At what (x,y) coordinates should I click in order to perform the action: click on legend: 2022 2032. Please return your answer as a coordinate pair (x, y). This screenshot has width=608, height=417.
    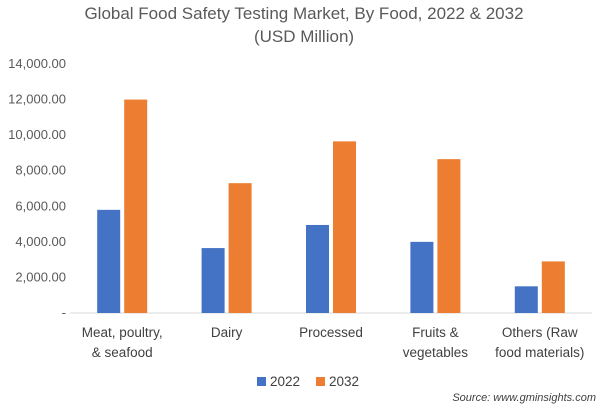
    Looking at the image, I should click on (308, 381).